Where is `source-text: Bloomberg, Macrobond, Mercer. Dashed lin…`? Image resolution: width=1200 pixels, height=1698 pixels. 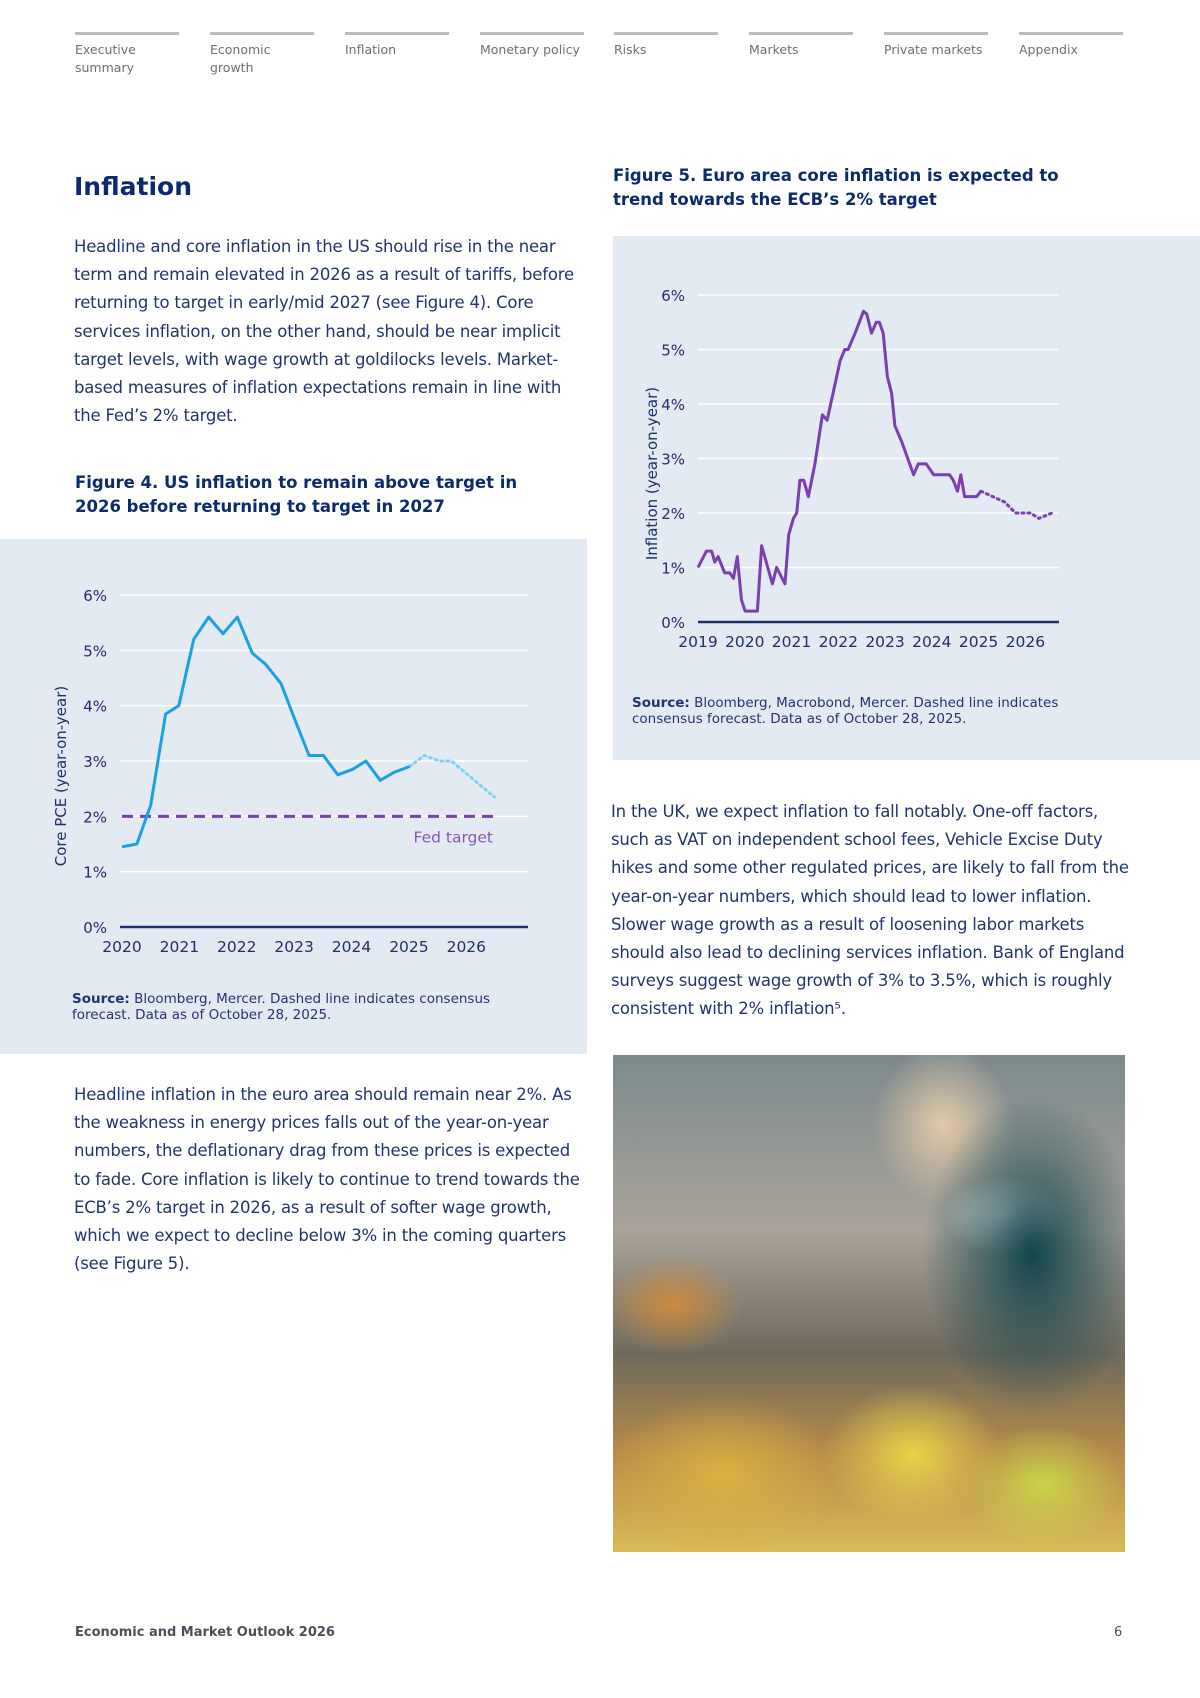
source-text: Bloomberg, Macrobond, Mercer. Dashed lin… is located at coordinates (845, 711).